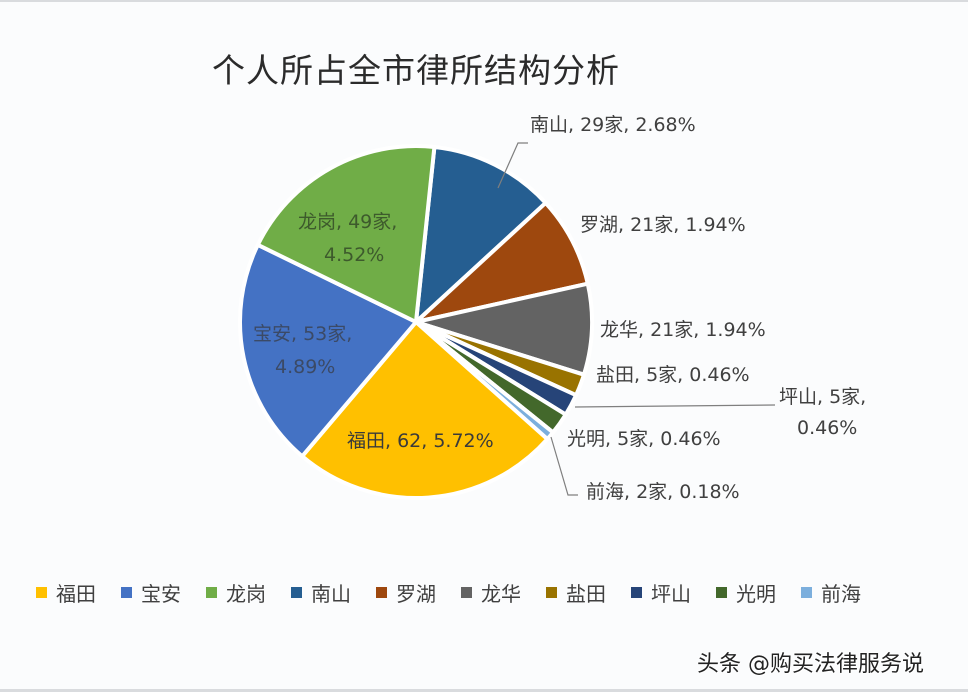  What do you see at coordinates (512, 165) in the screenshot?
I see `leader-line-nanshan` at bounding box center [512, 165].